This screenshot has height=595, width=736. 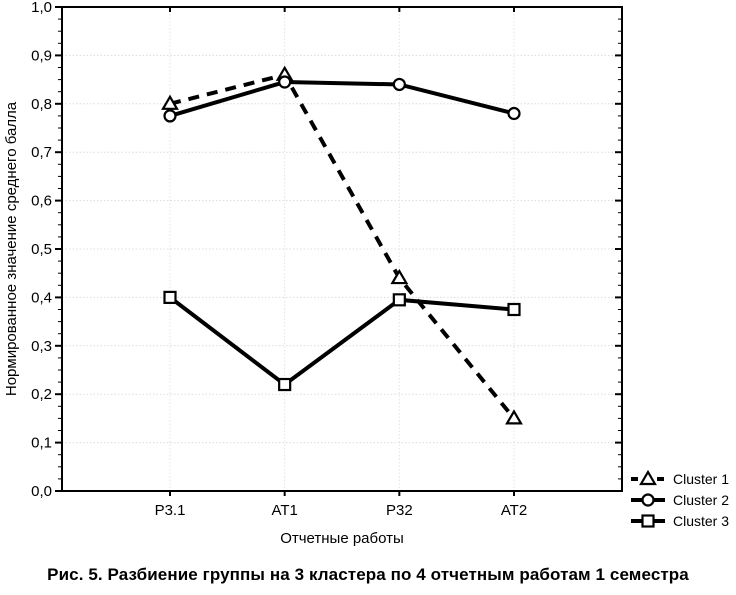 I want to click on y-tick-label: 0,4, so click(x=41, y=297).